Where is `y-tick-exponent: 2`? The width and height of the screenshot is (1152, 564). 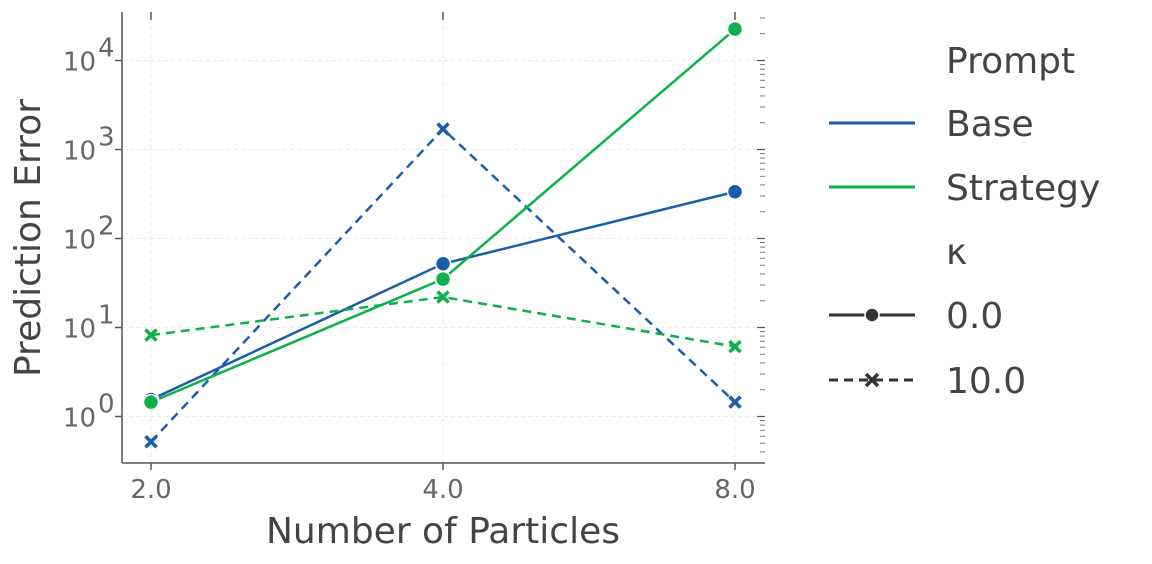
y-tick-exponent: 2 is located at coordinates (106, 227).